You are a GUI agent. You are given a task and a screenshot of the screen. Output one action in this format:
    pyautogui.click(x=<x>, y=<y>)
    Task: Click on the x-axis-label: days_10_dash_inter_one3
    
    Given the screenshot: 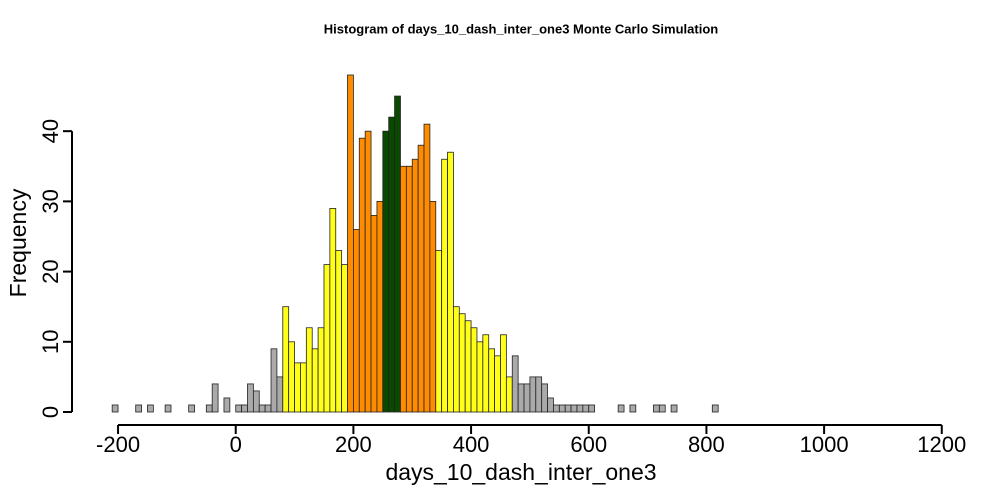 What is the action you would take?
    pyautogui.click(x=520, y=472)
    